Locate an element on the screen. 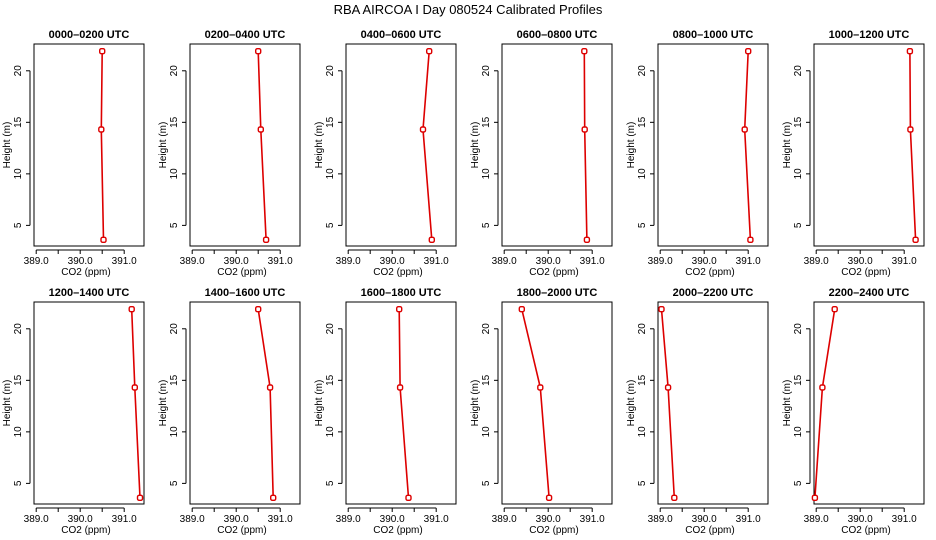  panel-title: 2000–2200 UTC is located at coordinates (713, 293).